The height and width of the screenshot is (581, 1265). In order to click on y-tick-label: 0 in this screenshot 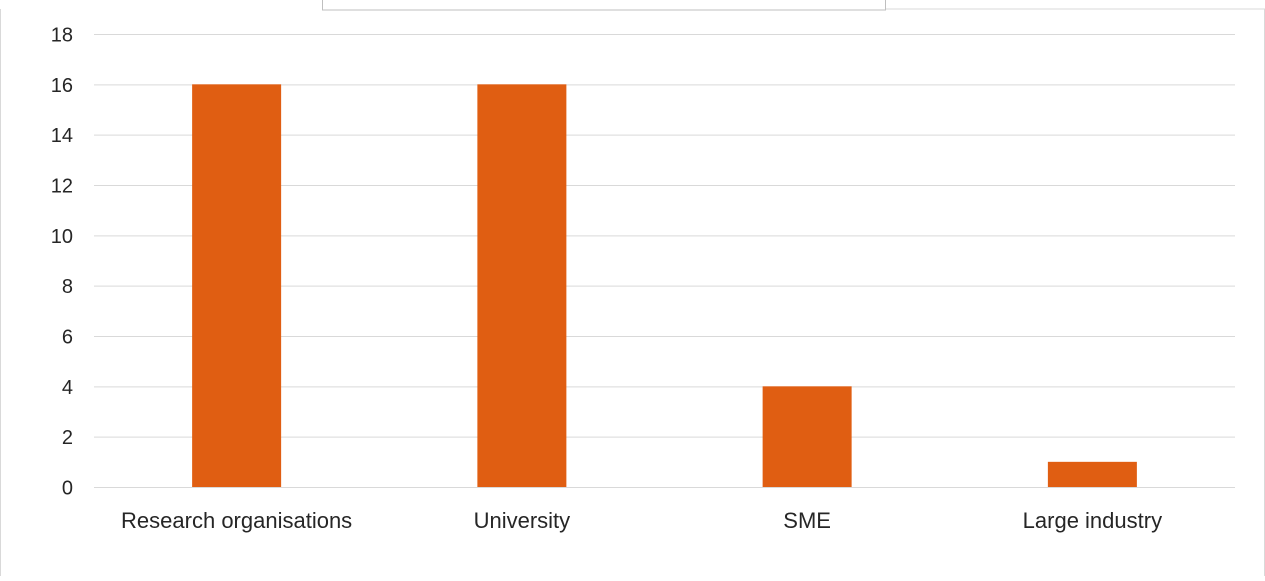, I will do `click(67, 489)`.